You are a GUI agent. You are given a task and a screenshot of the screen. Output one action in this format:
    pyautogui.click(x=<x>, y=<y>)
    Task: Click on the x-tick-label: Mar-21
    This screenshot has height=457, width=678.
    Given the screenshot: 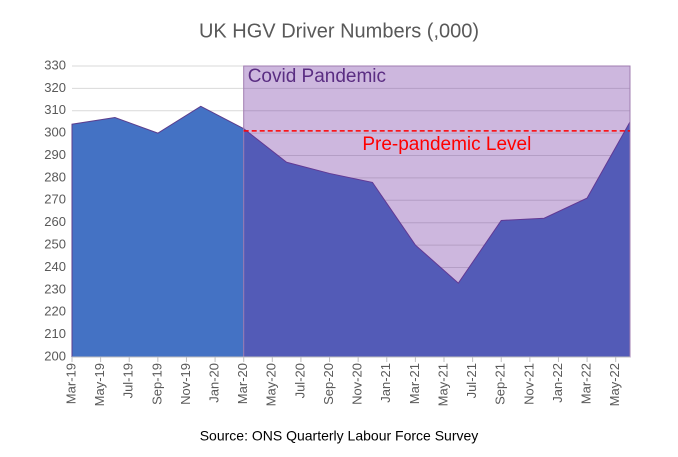 What is the action you would take?
    pyautogui.click(x=414, y=383)
    